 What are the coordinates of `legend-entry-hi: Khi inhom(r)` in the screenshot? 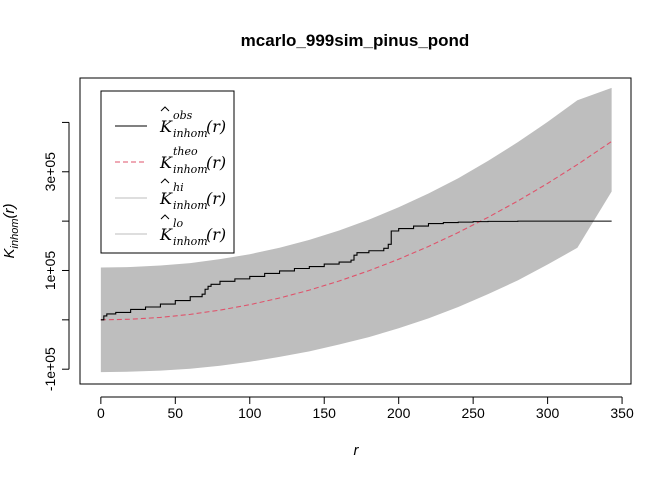 It's located at (192, 195).